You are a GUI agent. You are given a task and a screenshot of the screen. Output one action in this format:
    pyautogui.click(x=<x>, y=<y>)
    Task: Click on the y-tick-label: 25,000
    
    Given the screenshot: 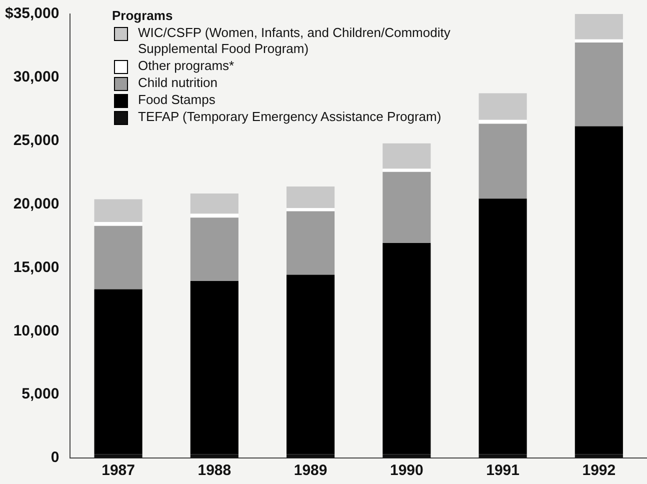 What is the action you would take?
    pyautogui.click(x=36, y=140)
    